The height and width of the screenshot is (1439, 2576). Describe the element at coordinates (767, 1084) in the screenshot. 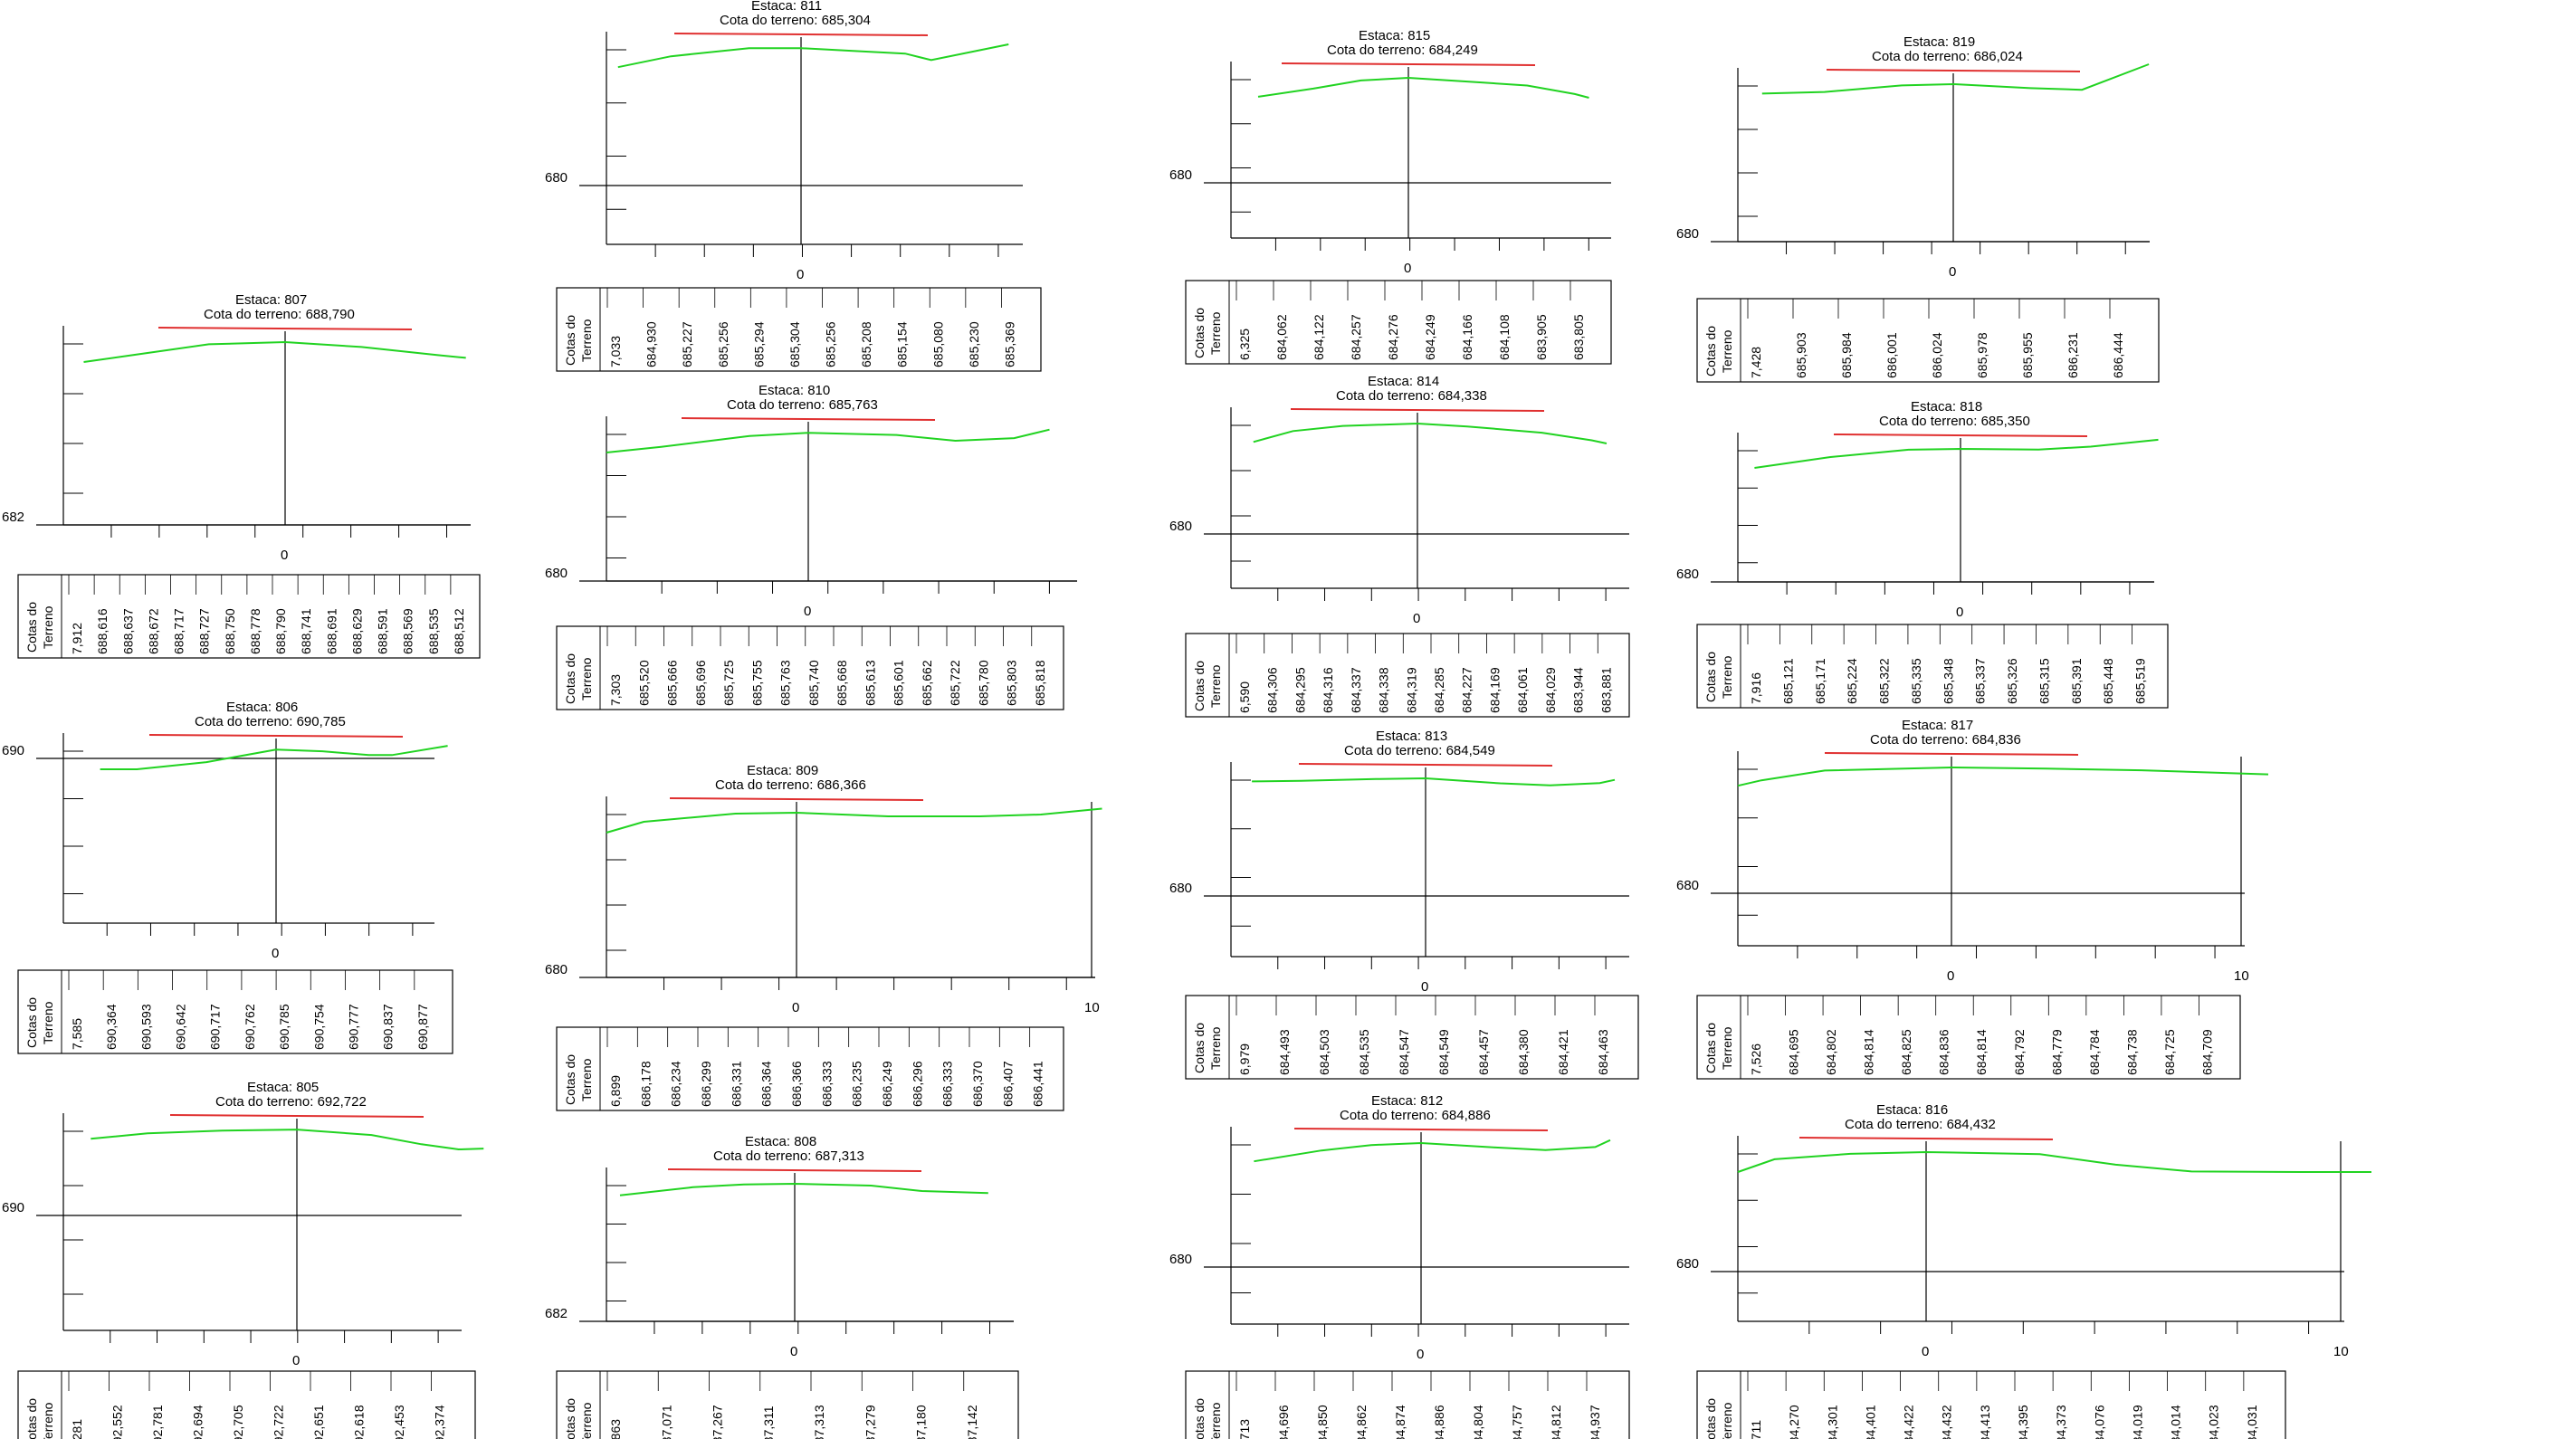

I see `table-value: 686,364` at that location.